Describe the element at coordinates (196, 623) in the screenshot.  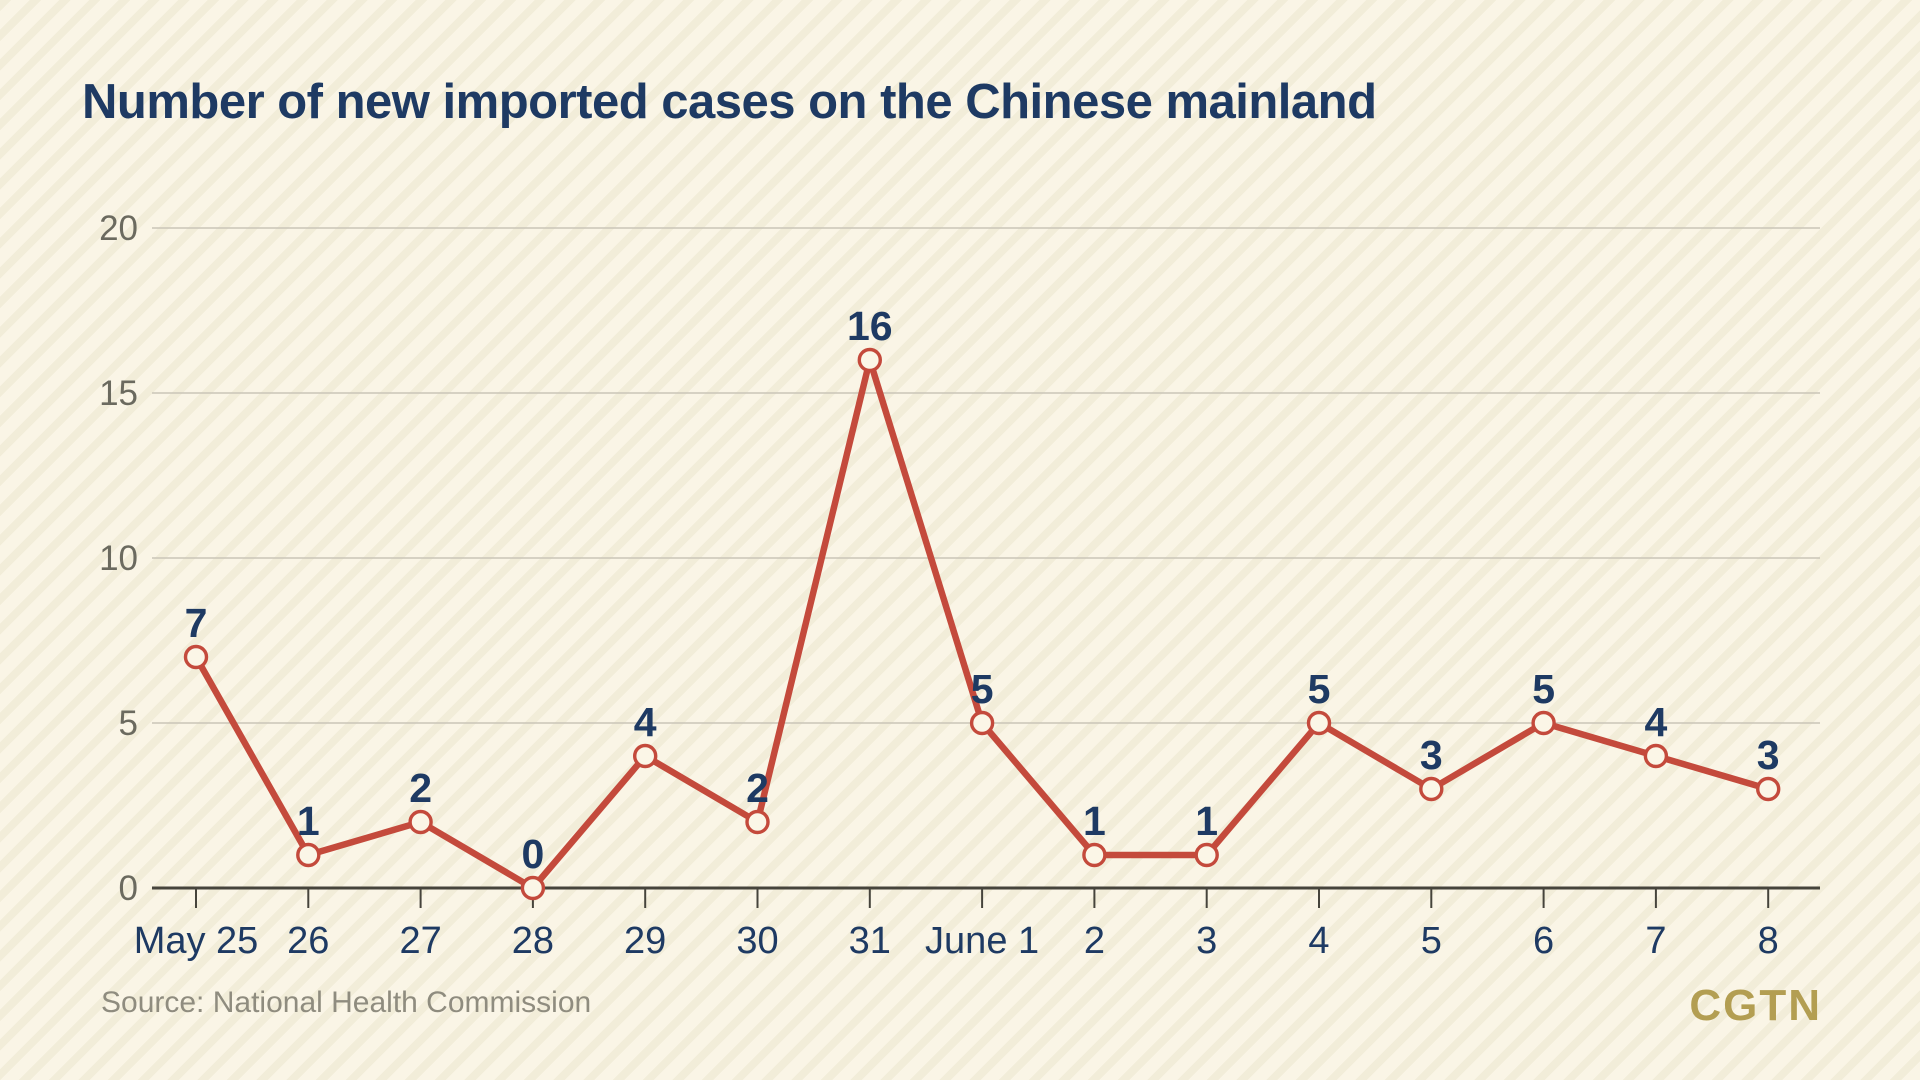
I see `value-label: 7` at that location.